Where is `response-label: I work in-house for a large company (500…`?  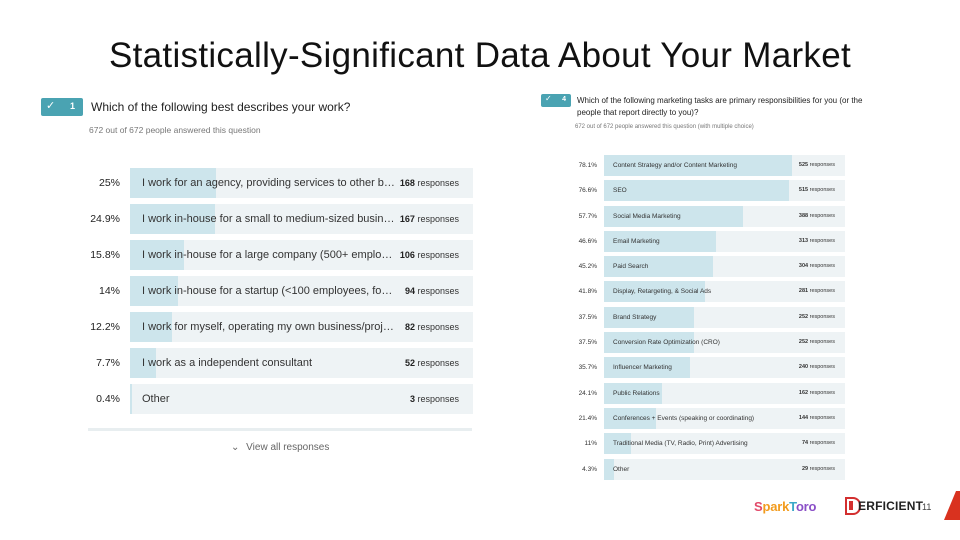 response-label: I work in-house for a large company (500… is located at coordinates (269, 255).